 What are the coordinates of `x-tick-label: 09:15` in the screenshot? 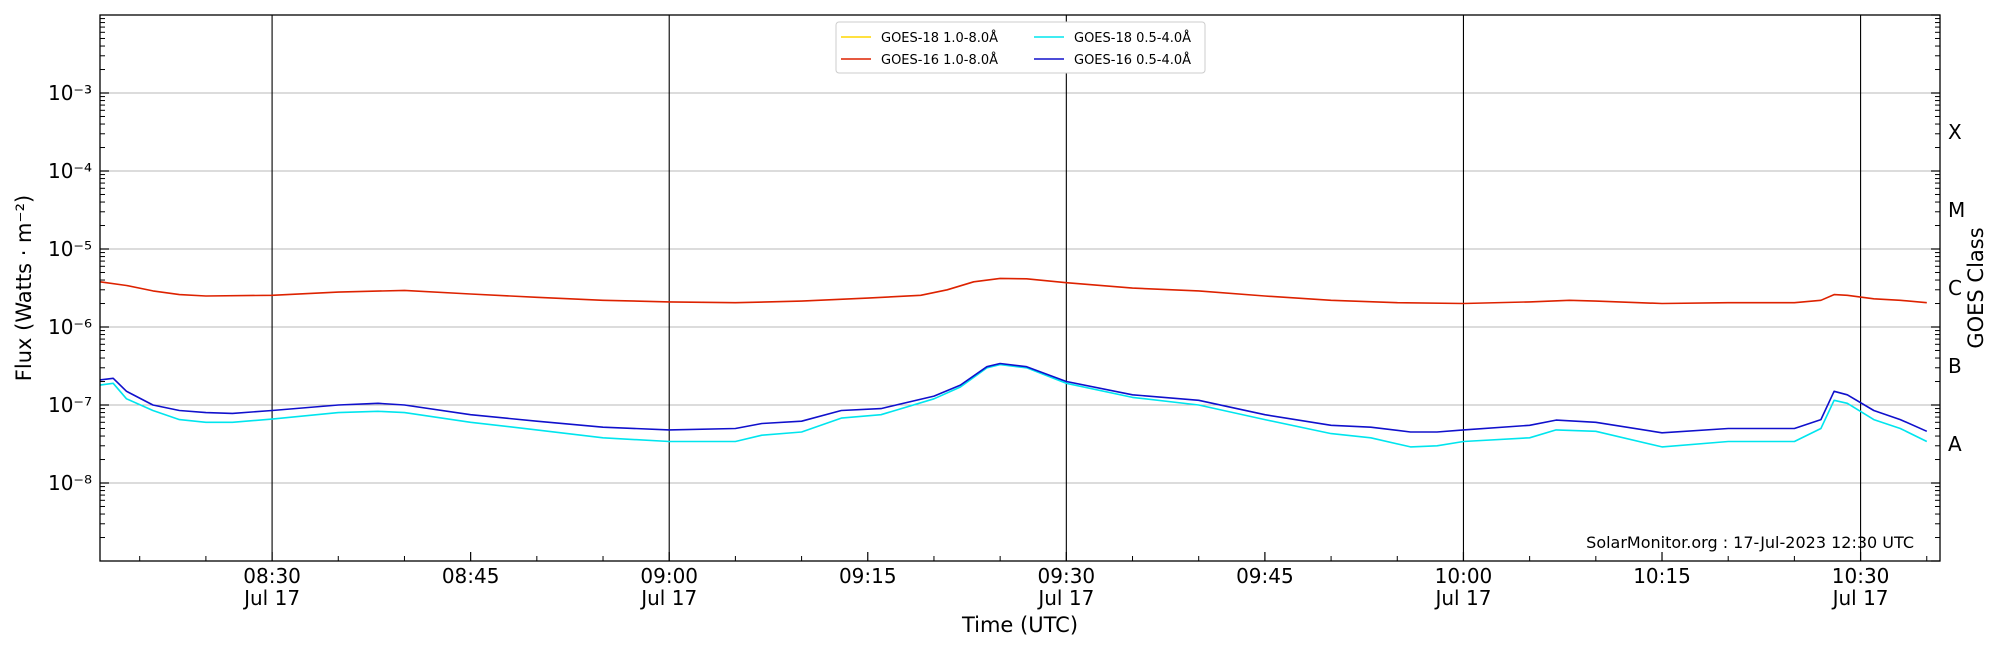 It's located at (868, 576).